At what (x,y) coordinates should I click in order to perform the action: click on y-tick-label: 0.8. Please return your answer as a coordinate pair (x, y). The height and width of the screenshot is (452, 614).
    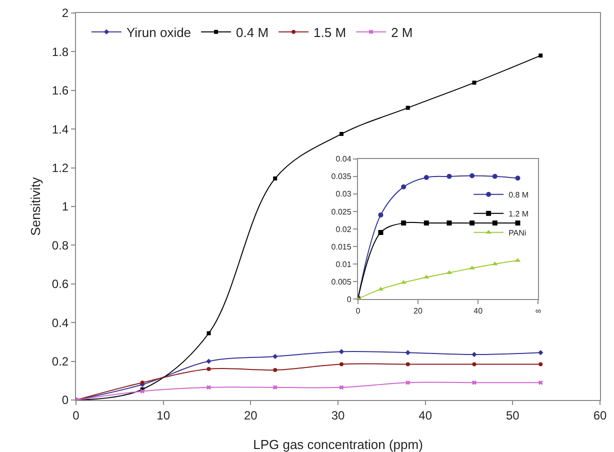
    Looking at the image, I should click on (60, 245).